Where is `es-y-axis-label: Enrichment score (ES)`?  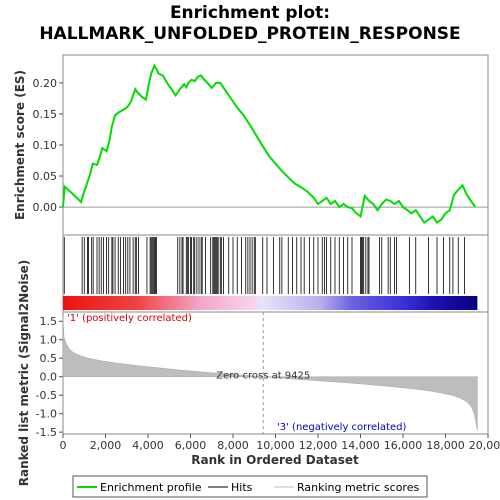 es-y-axis-label: Enrichment score (ES) is located at coordinates (20, 145).